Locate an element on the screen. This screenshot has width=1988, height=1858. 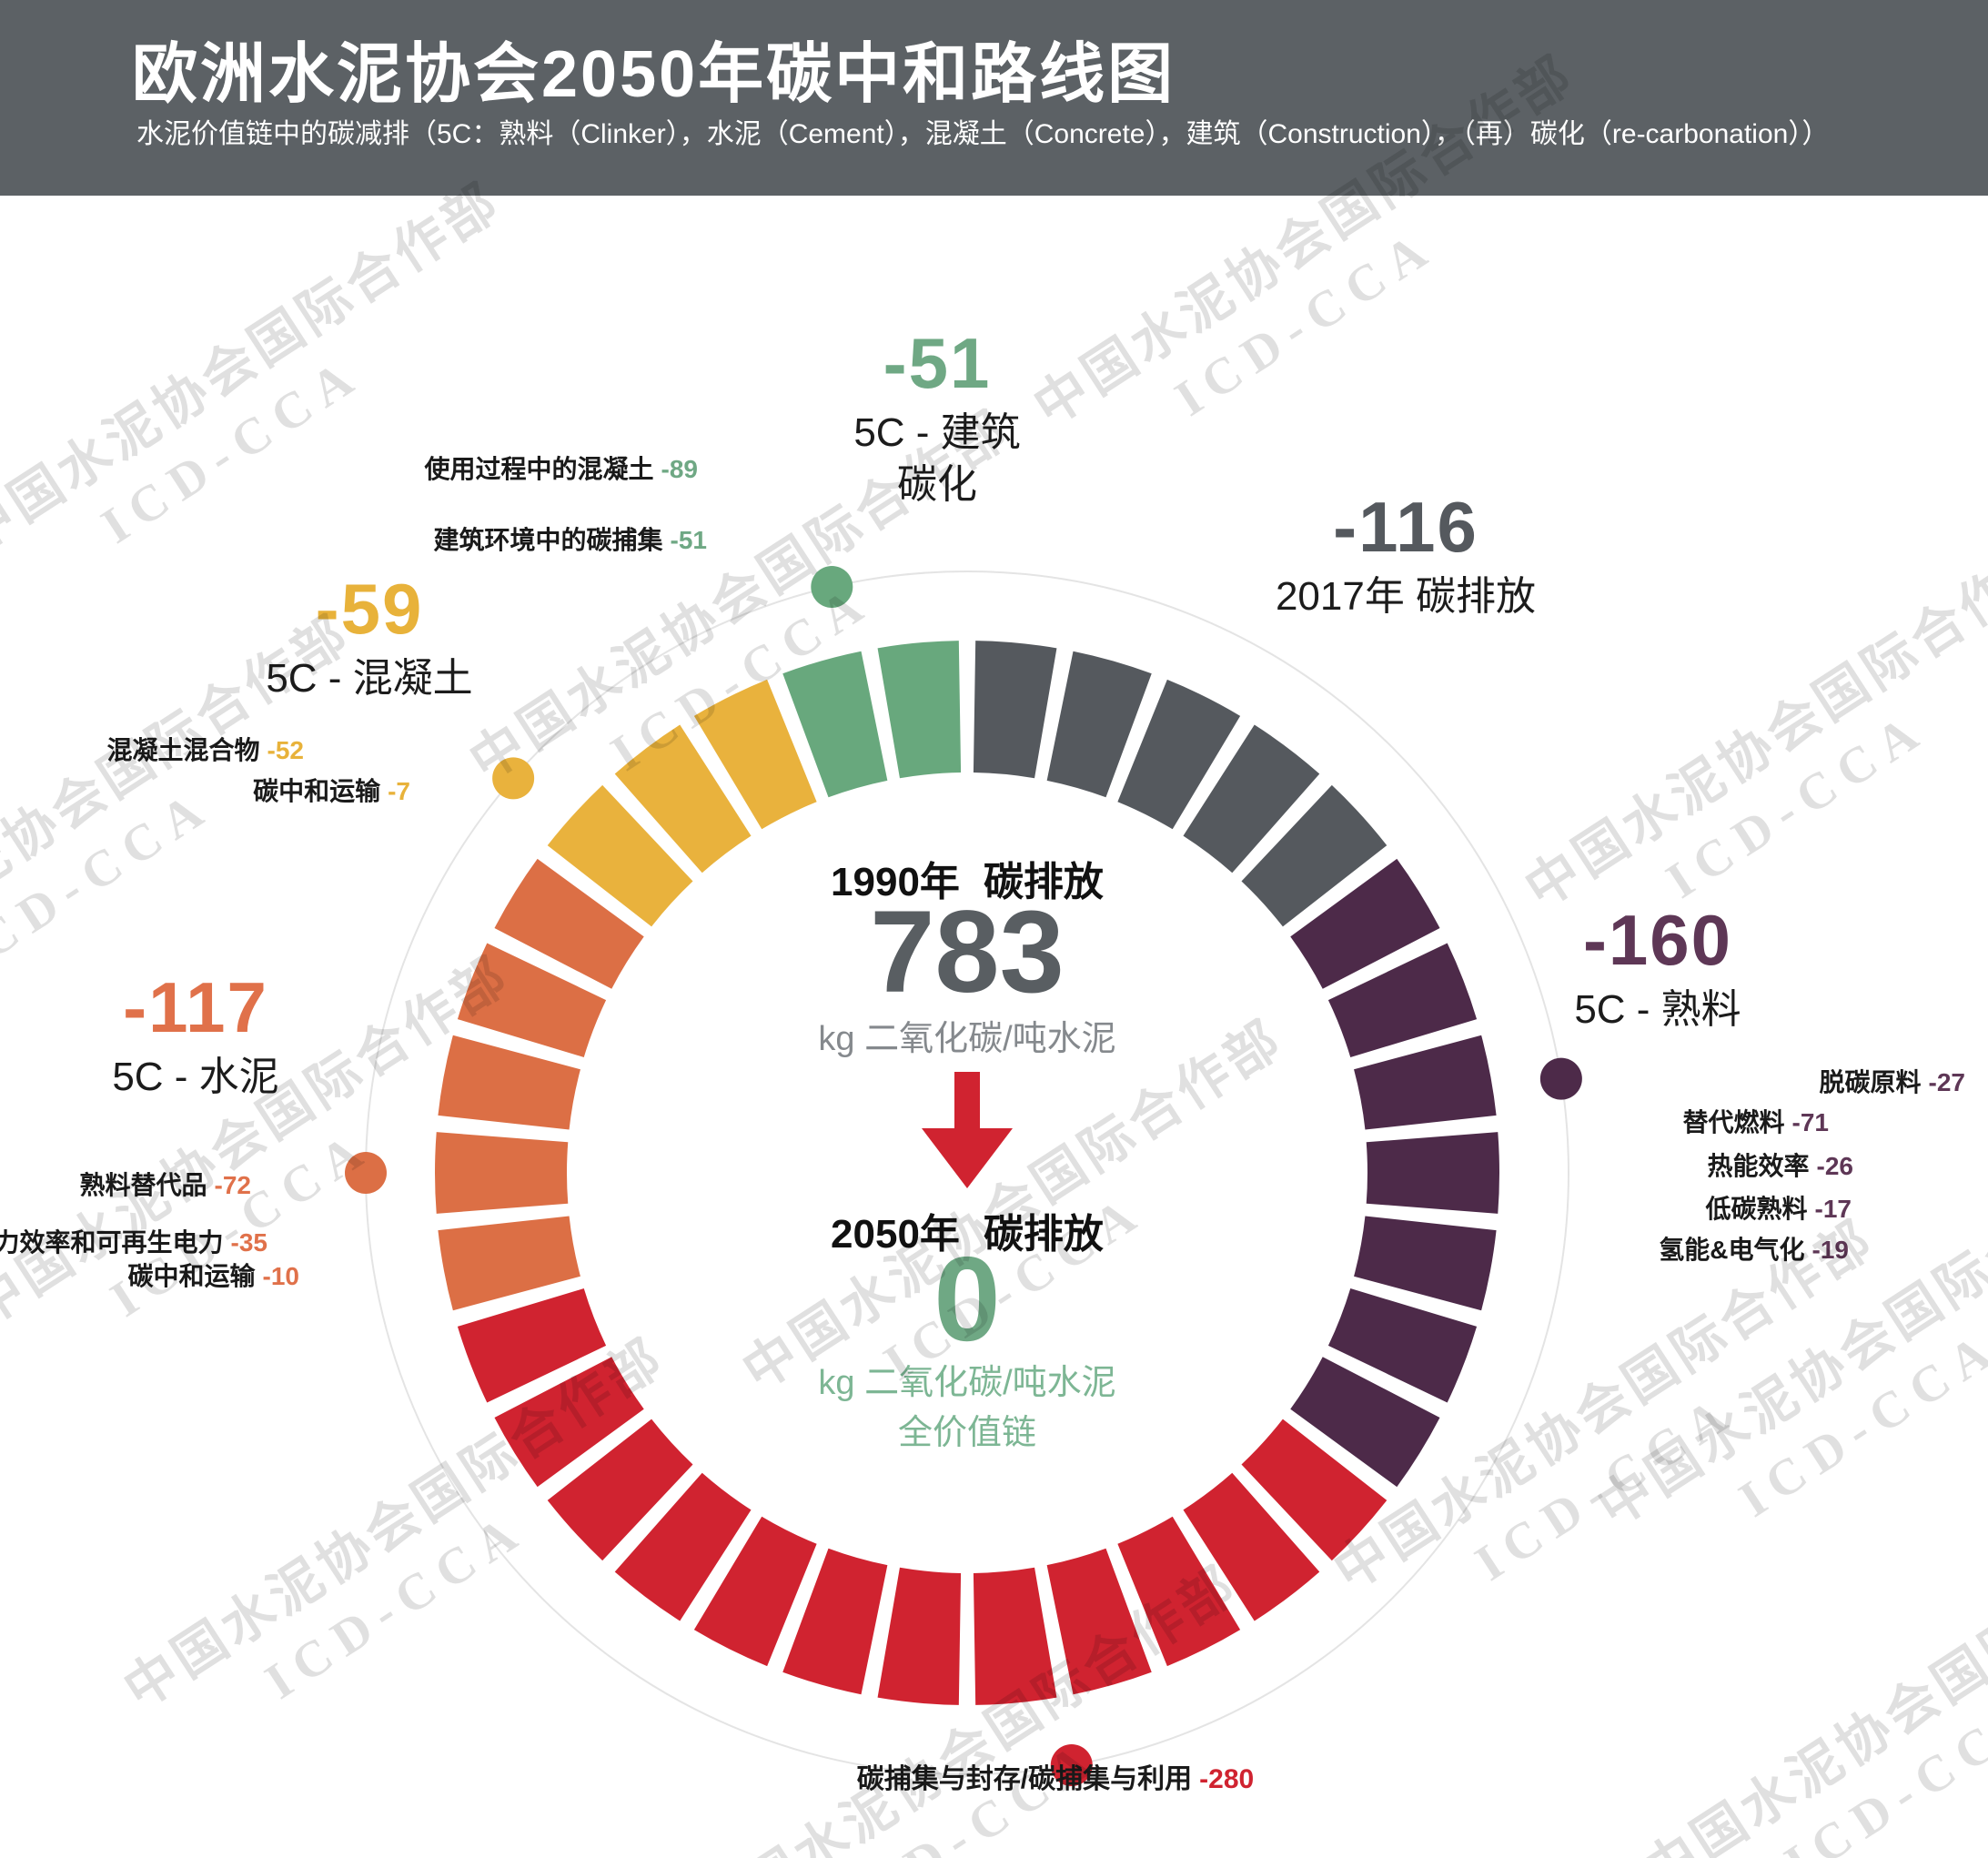
clinker-callout: -160 5C - 熟料 is located at coordinates (1657, 970).